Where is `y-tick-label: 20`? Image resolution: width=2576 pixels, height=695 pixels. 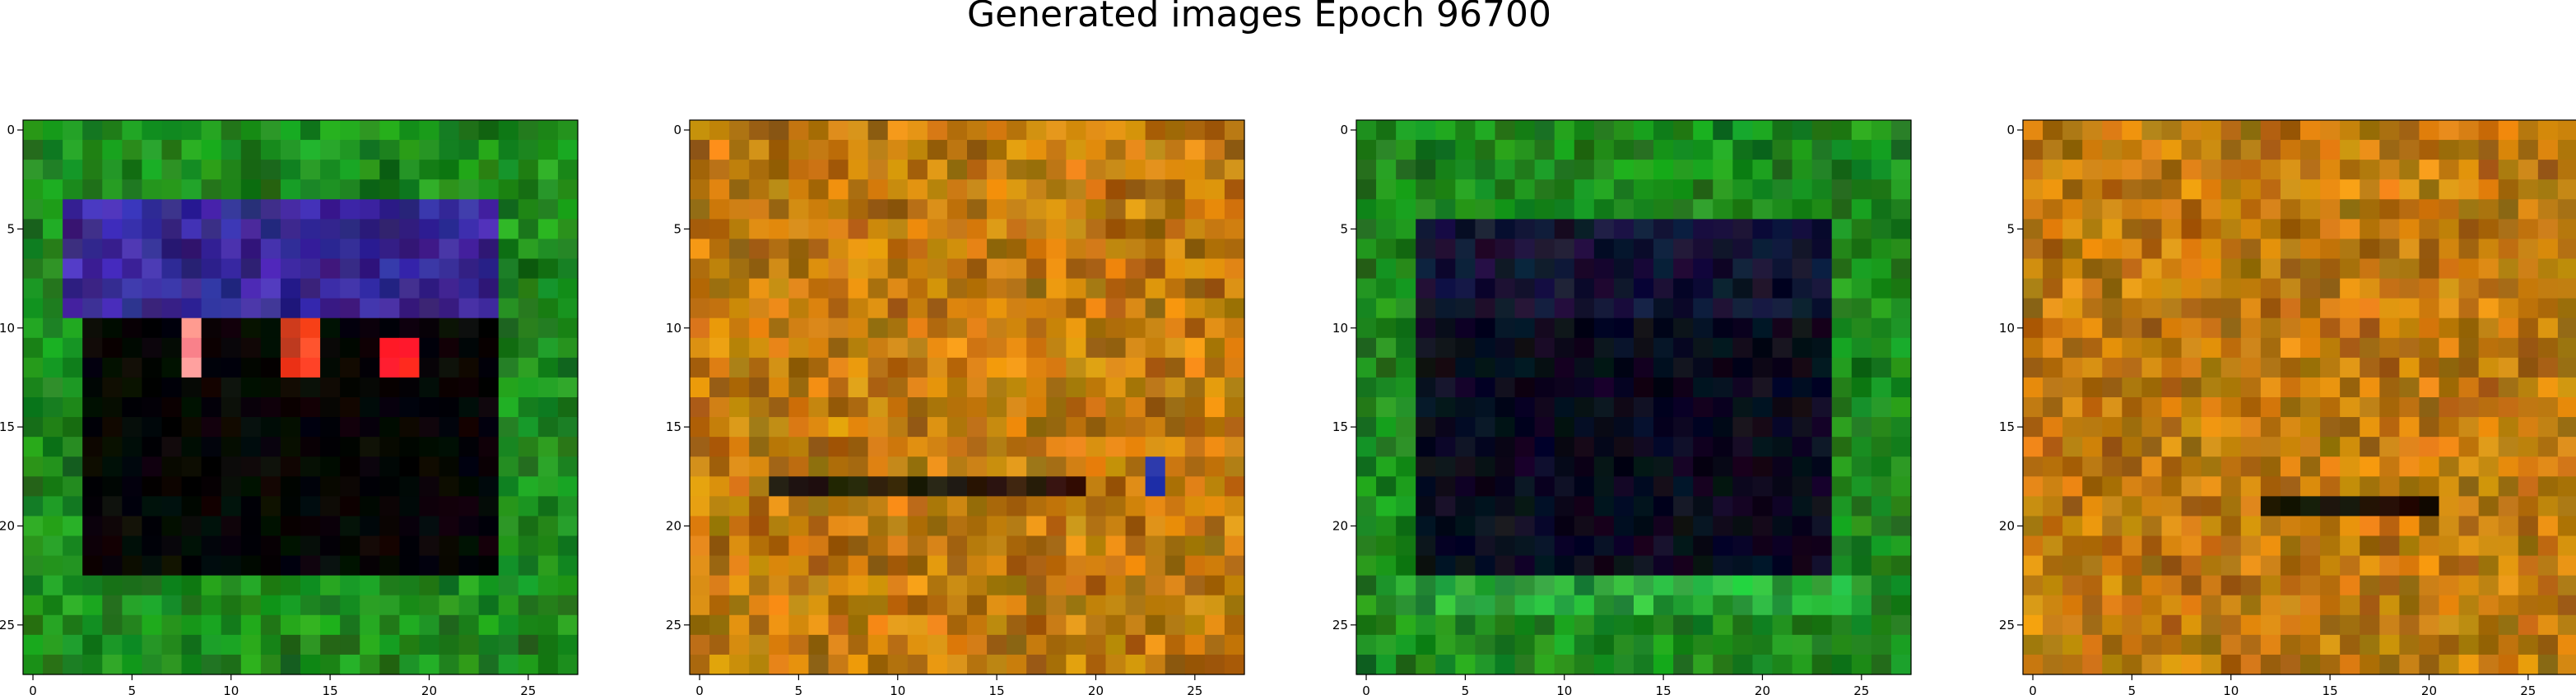 y-tick-label: 20 is located at coordinates (673, 525).